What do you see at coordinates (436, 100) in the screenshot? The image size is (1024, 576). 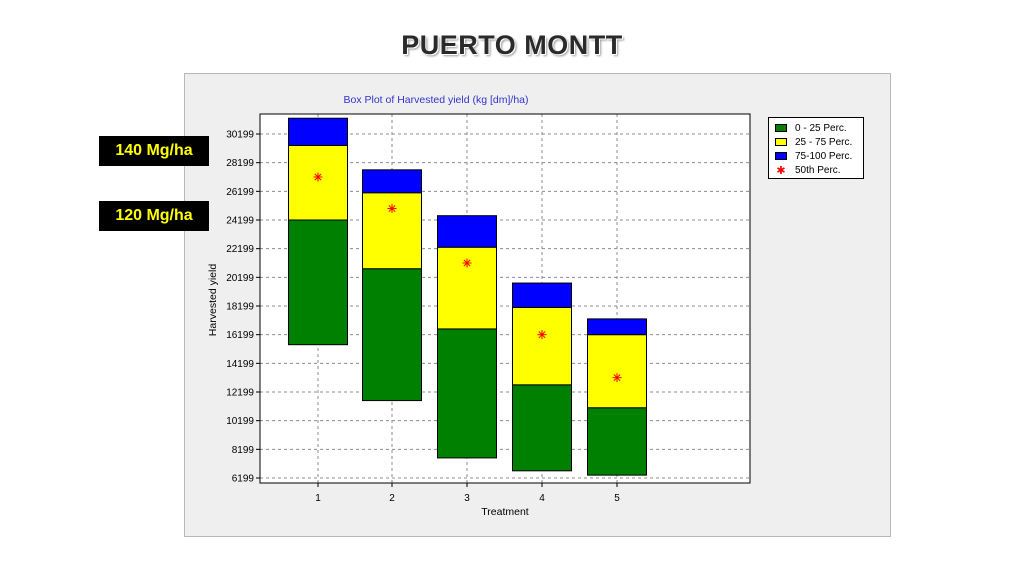 I see `chart-title: Box Plot of Harvested yield (kg [dm]/ha)` at bounding box center [436, 100].